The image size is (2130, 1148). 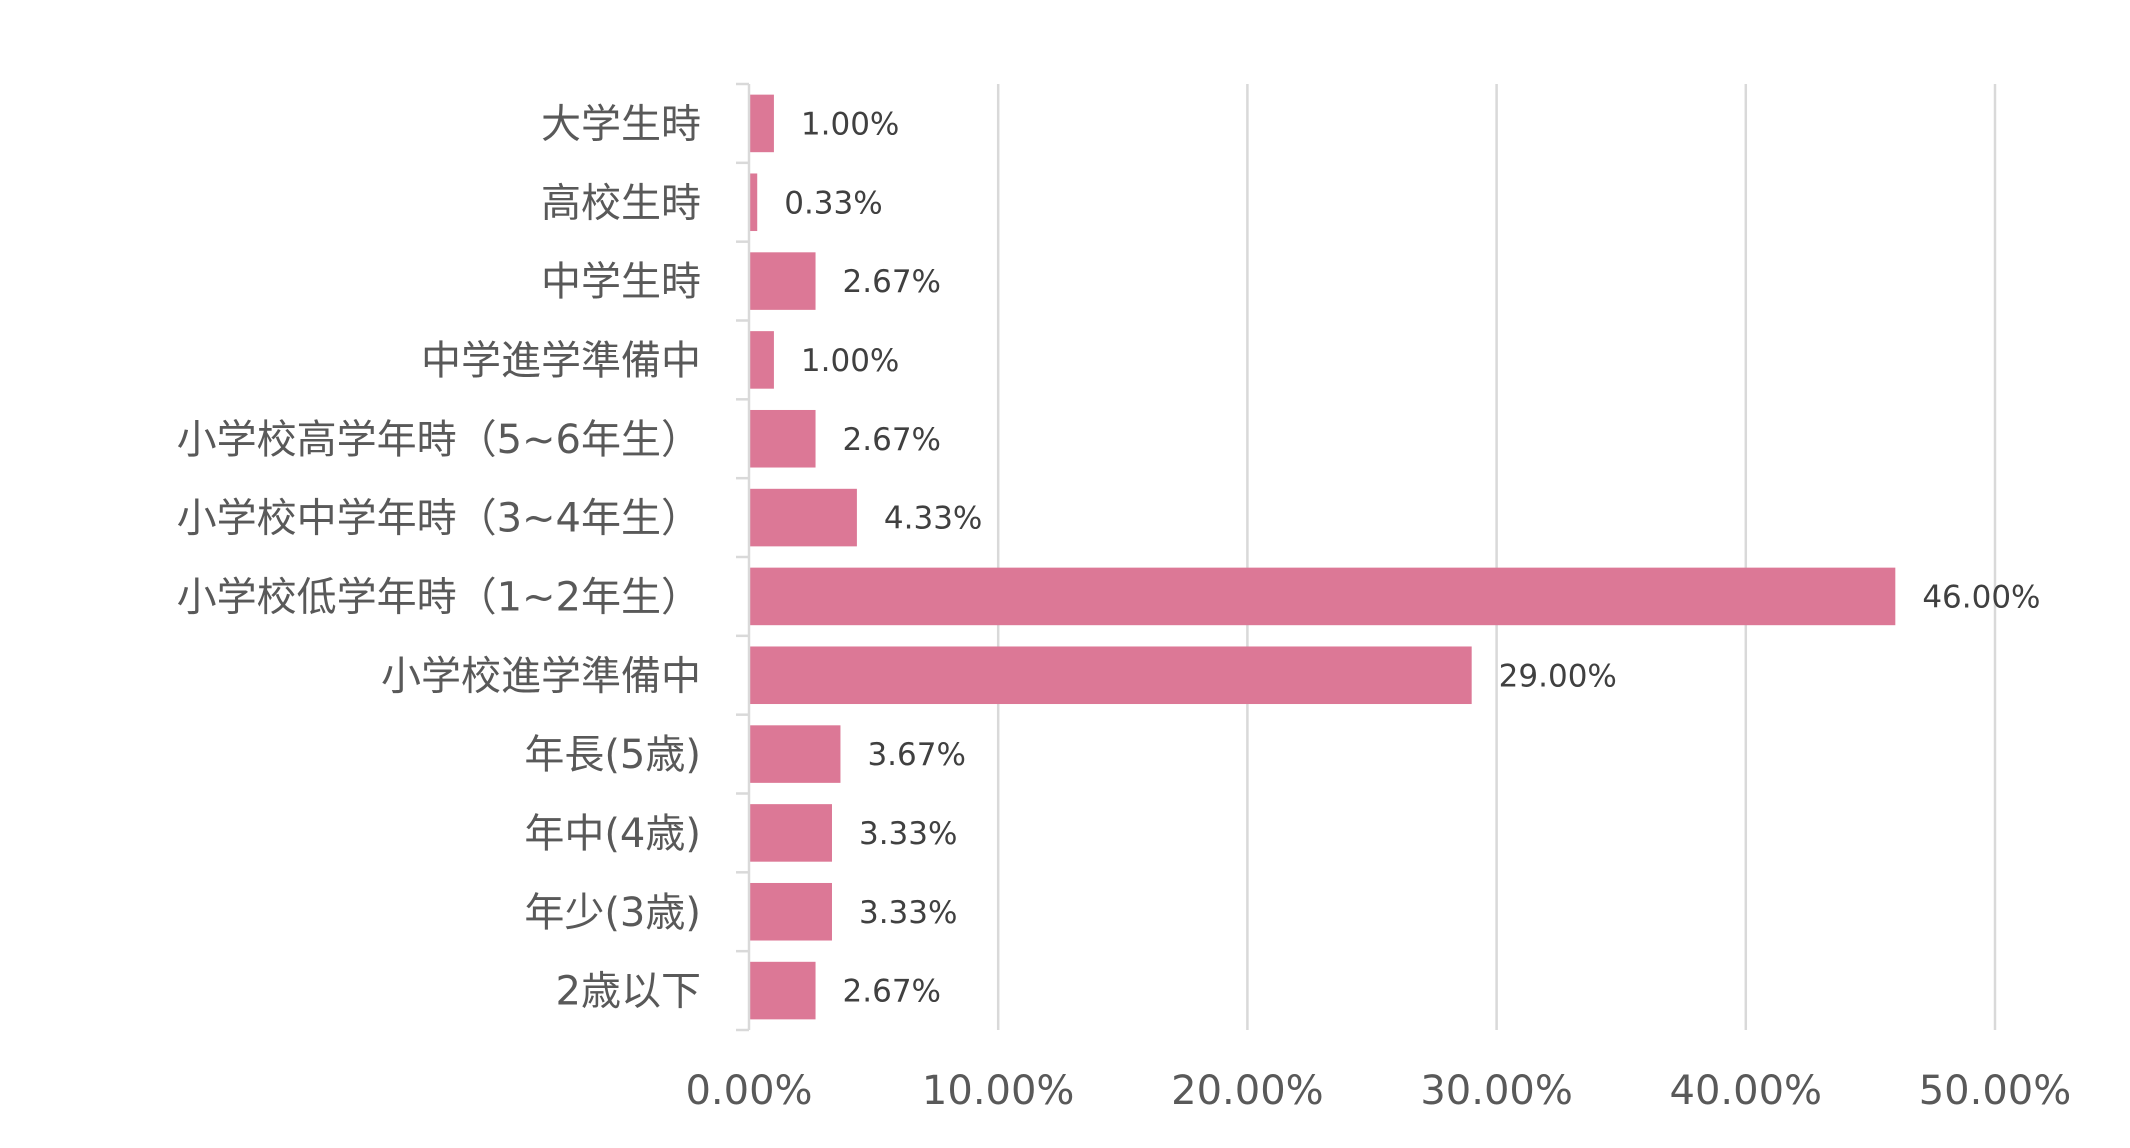 I want to click on data-label-2: 2.67%, so click(x=892, y=282).